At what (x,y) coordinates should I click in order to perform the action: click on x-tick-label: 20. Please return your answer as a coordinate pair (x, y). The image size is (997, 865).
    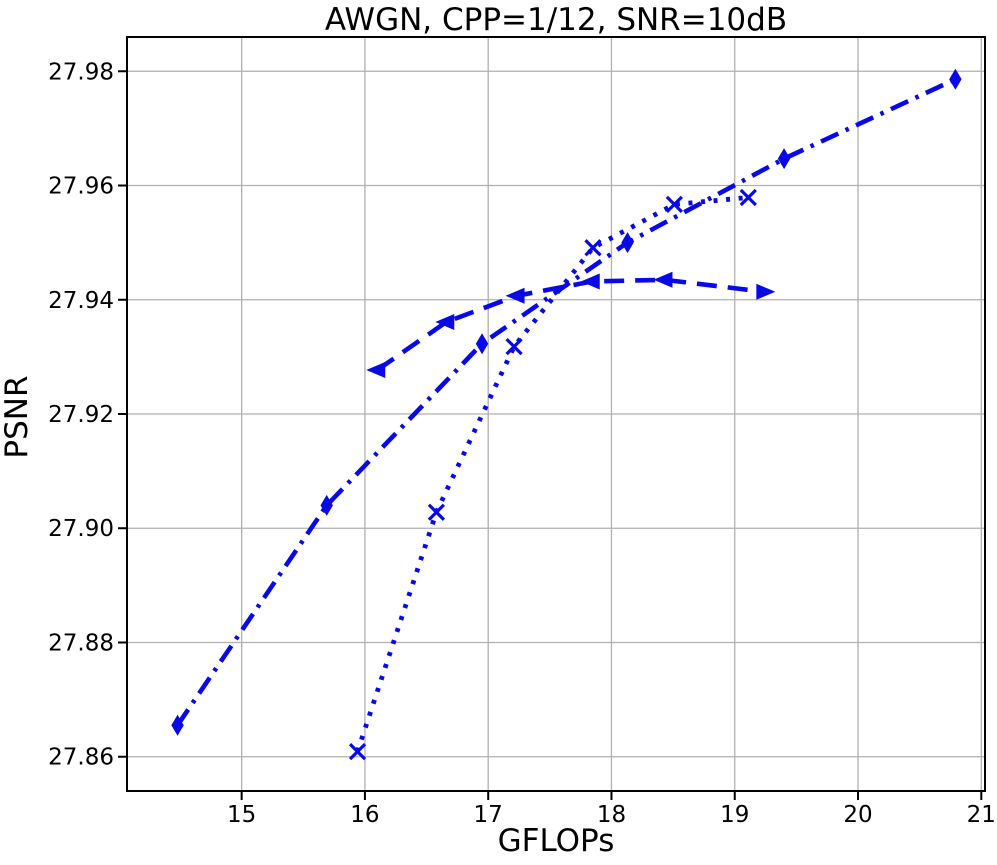
    Looking at the image, I should click on (857, 815).